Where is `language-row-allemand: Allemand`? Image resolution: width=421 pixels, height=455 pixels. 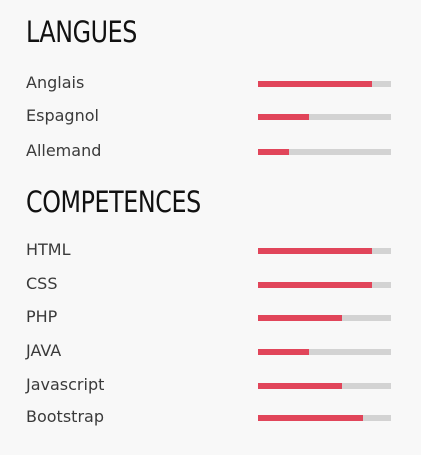 language-row-allemand: Allemand is located at coordinates (209, 151).